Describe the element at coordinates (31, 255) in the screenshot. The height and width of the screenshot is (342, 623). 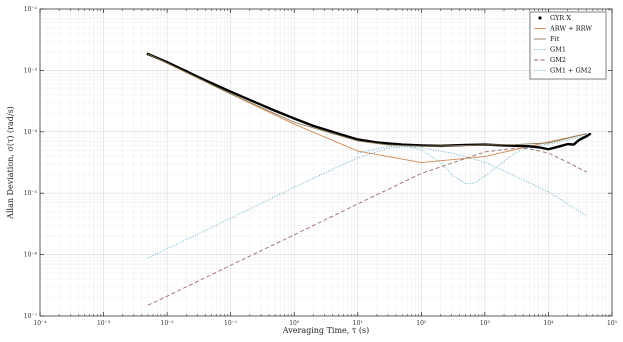
I see `y-tick-label: 10⁻⁶` at that location.